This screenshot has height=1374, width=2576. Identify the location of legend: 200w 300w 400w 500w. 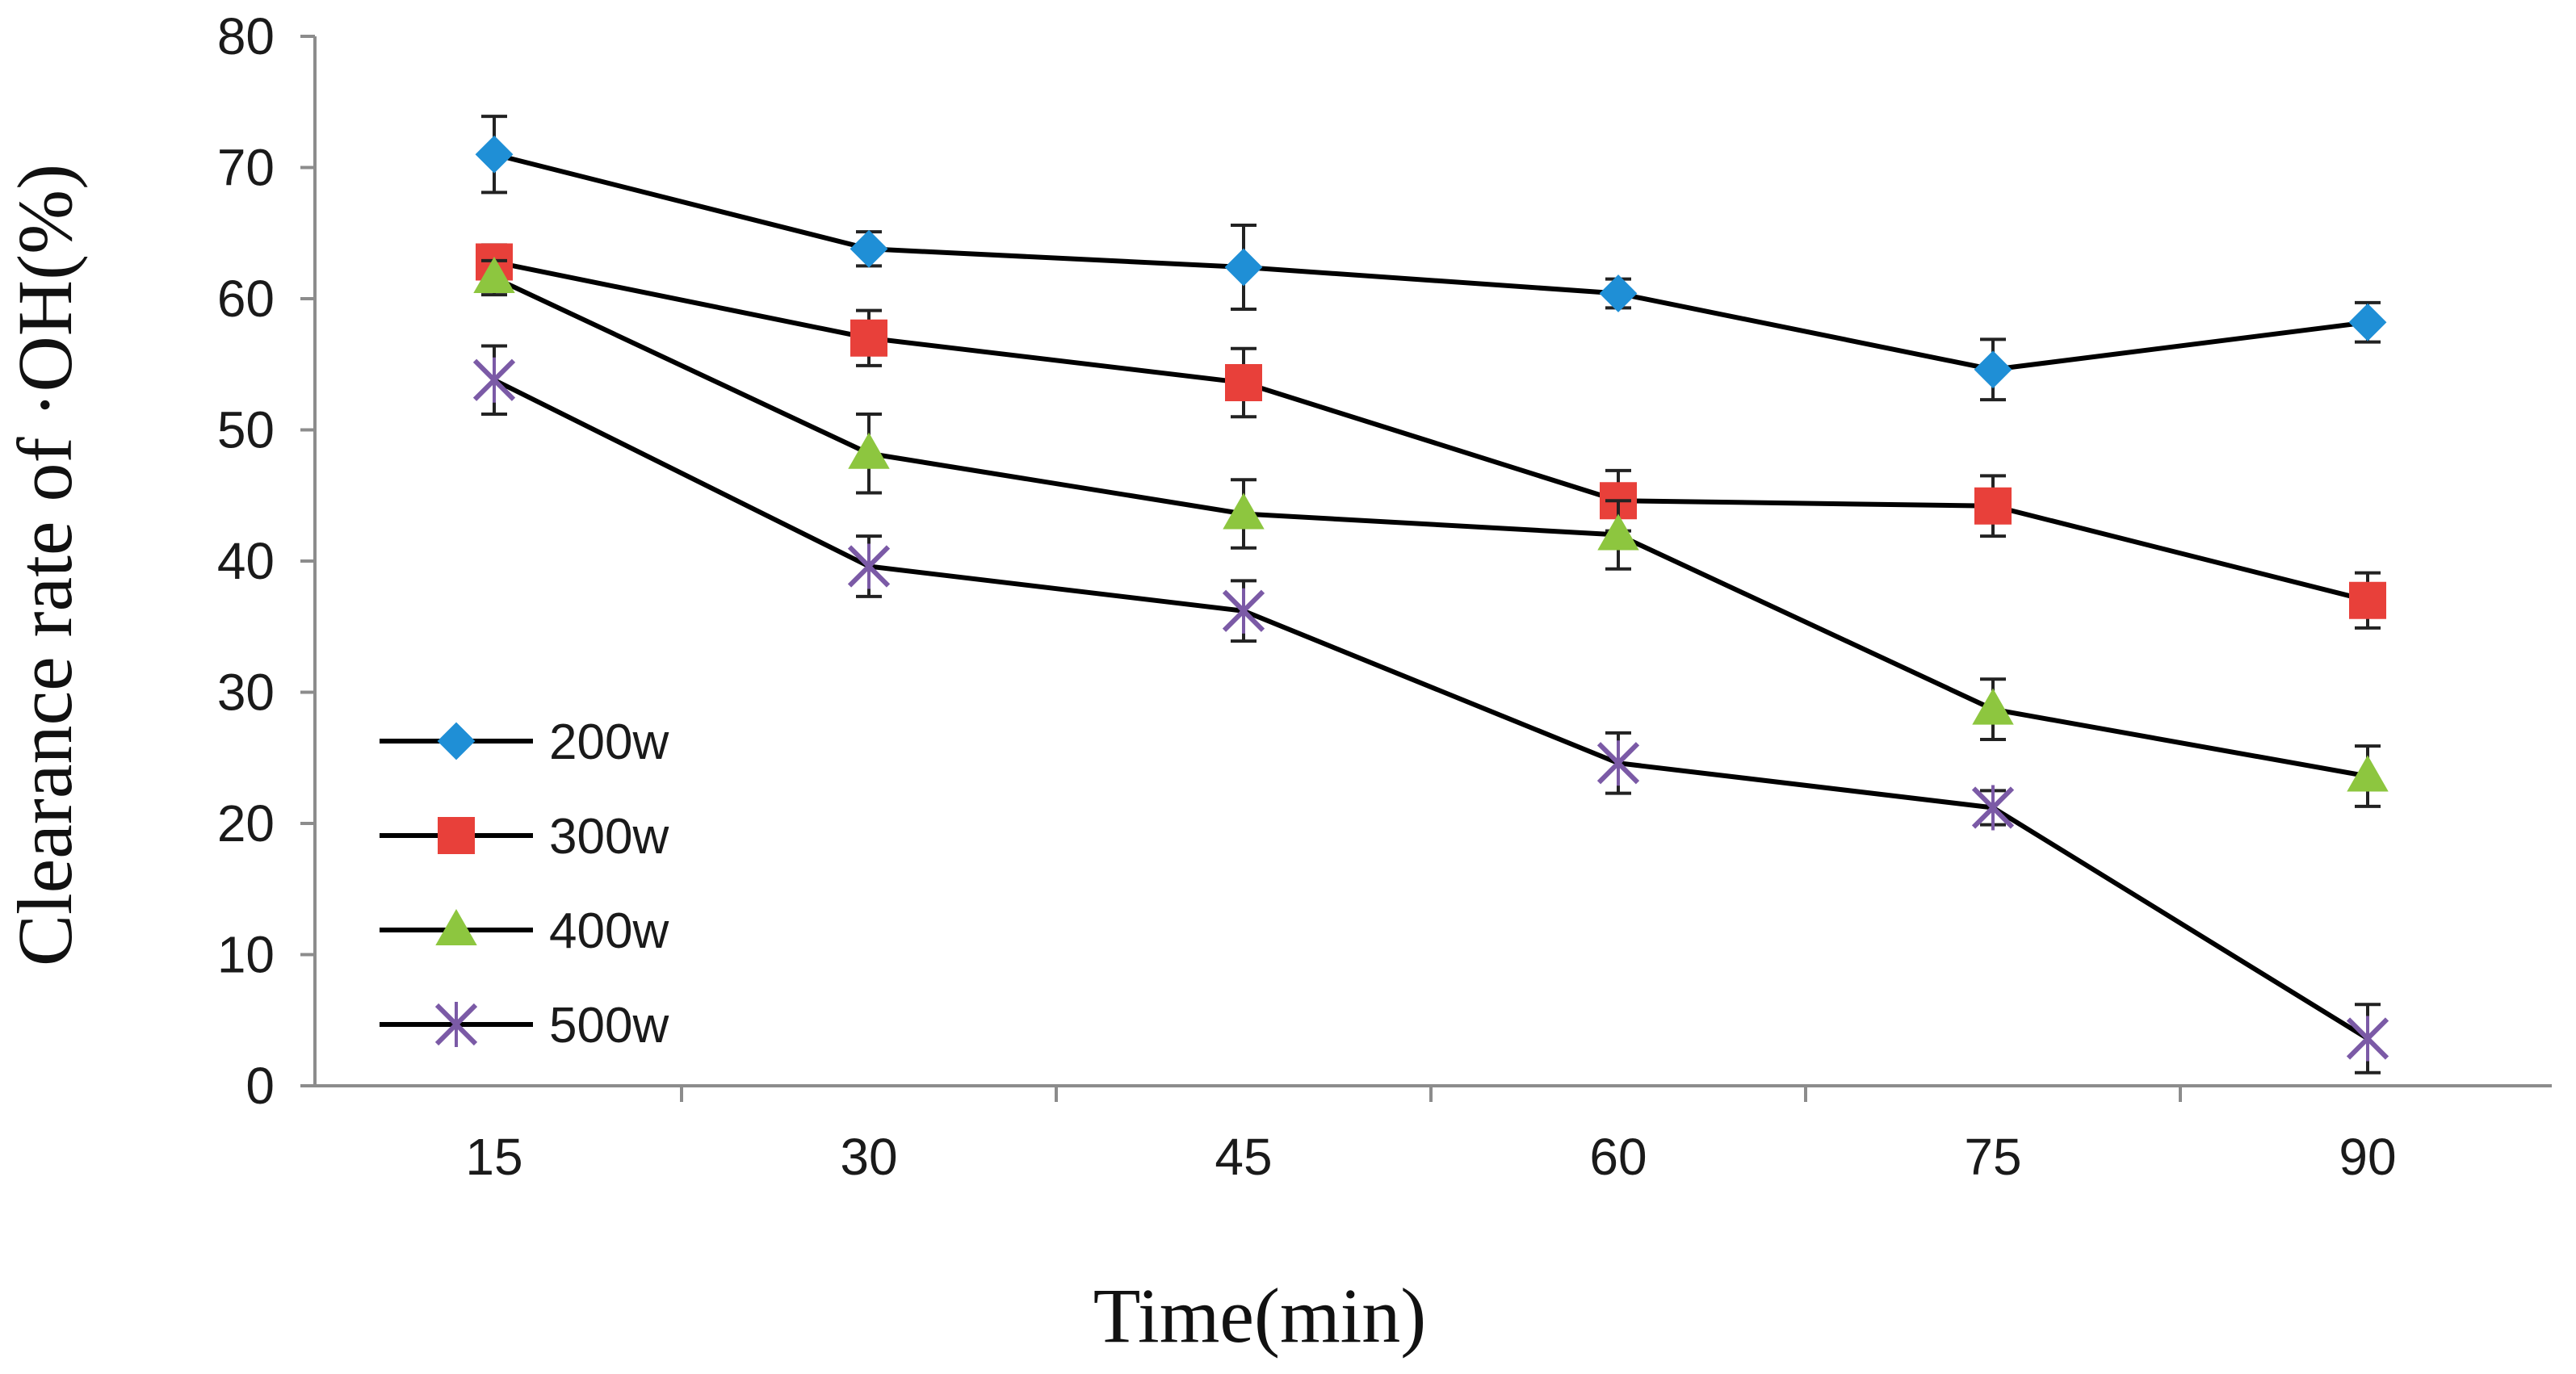
(524, 884).